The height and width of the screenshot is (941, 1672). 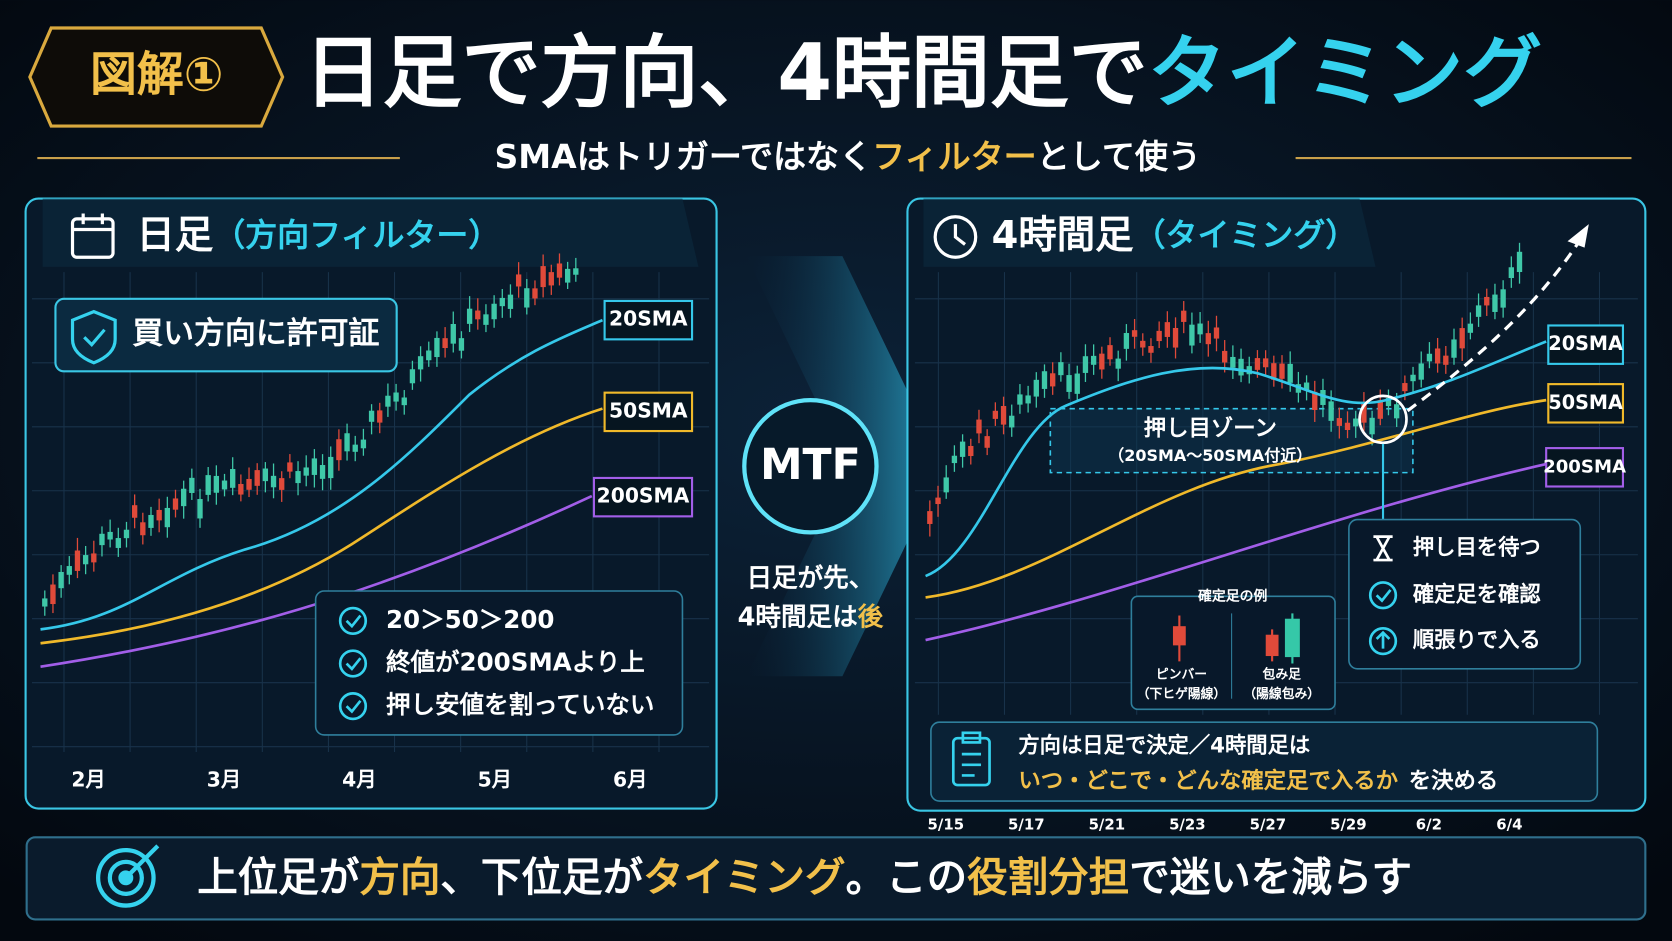 I want to click on engulfing, so click(x=1282, y=638).